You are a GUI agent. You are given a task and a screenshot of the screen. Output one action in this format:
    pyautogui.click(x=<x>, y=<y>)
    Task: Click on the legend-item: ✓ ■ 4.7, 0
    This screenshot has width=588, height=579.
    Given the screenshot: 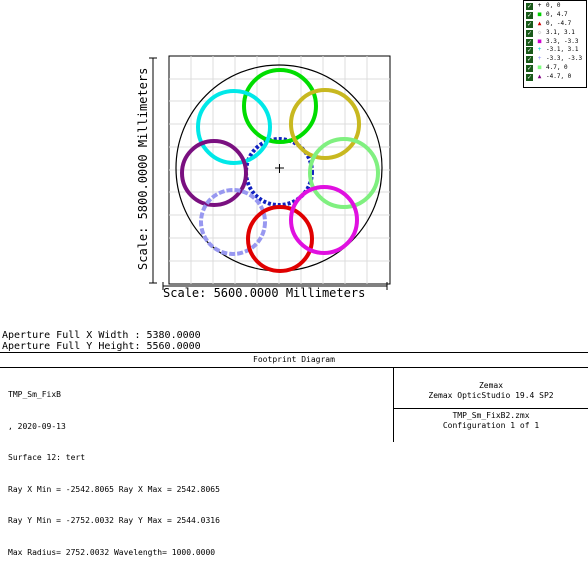 What is the action you would take?
    pyautogui.click(x=556, y=68)
    